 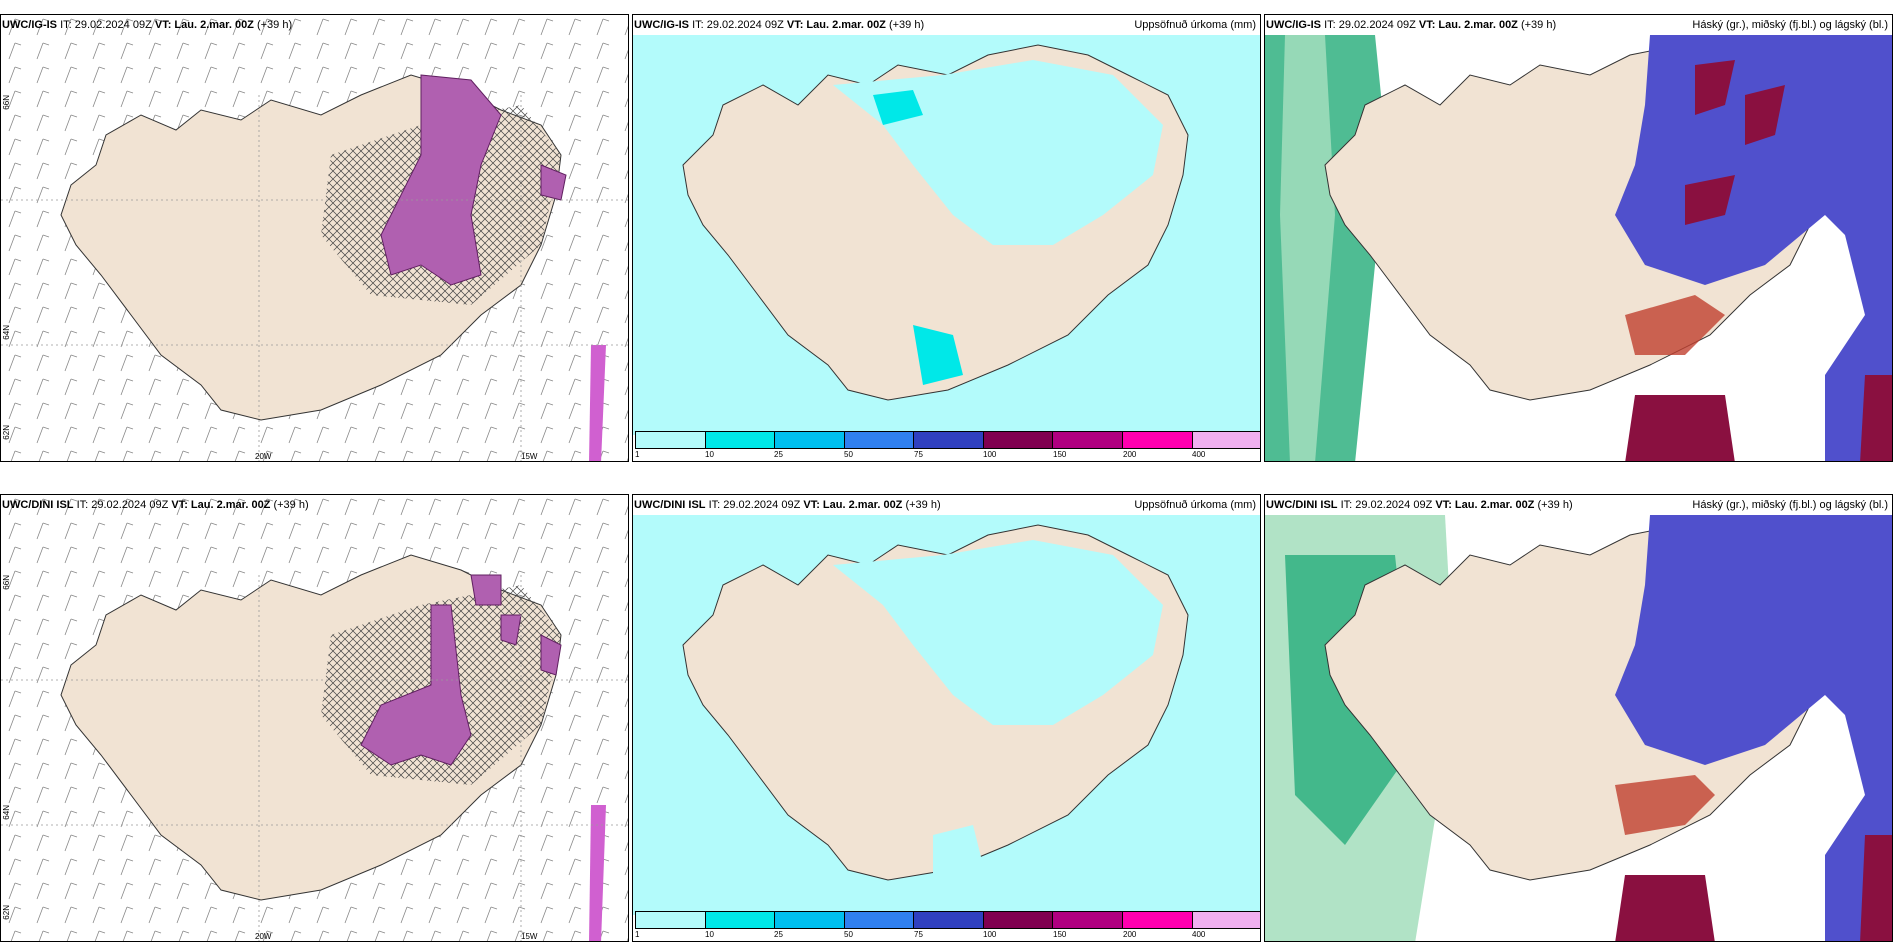 What do you see at coordinates (1735, 142) in the screenshot?
I see `low-cloud` at bounding box center [1735, 142].